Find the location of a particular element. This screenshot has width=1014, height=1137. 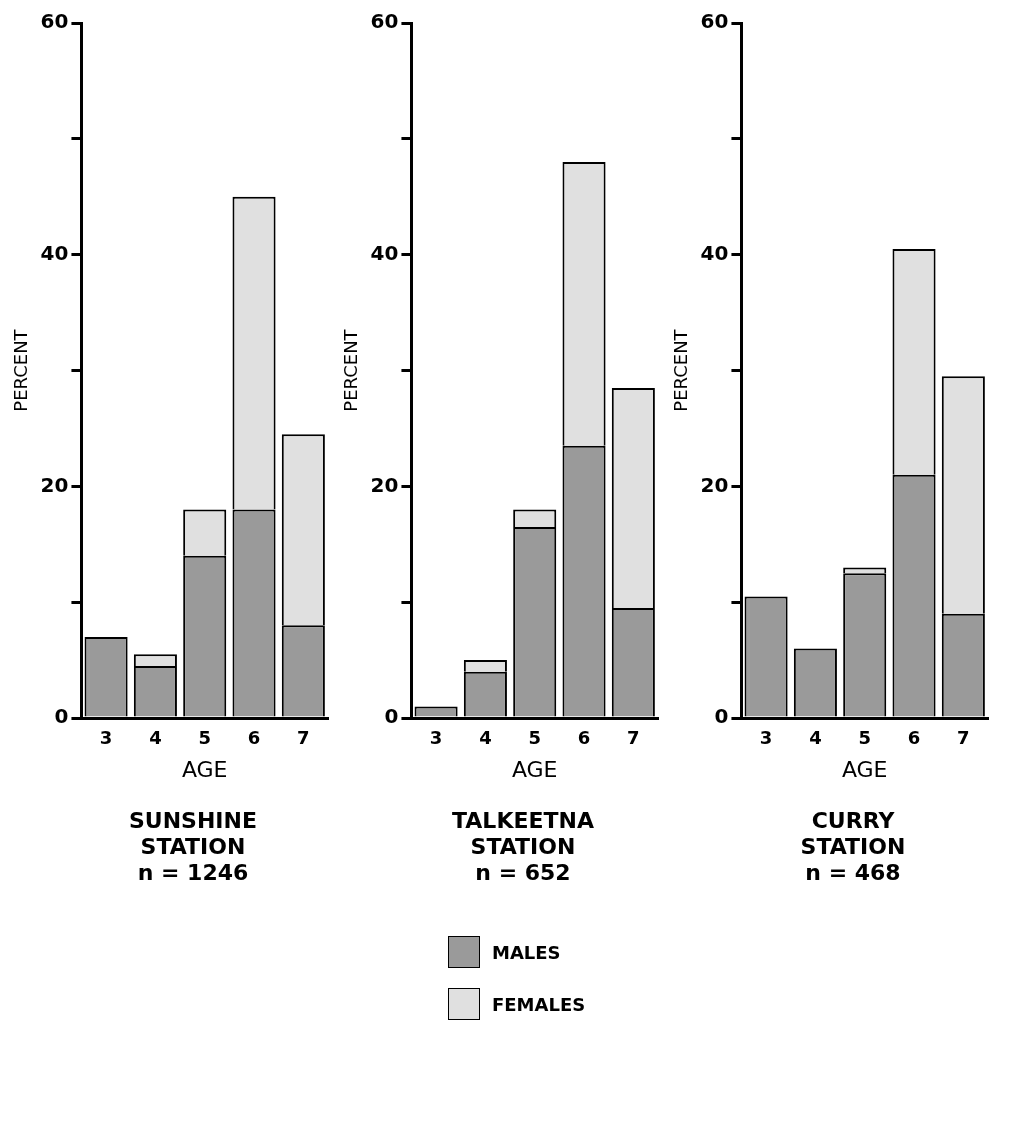

text: n = 1246 is located at coordinates (193, 873).